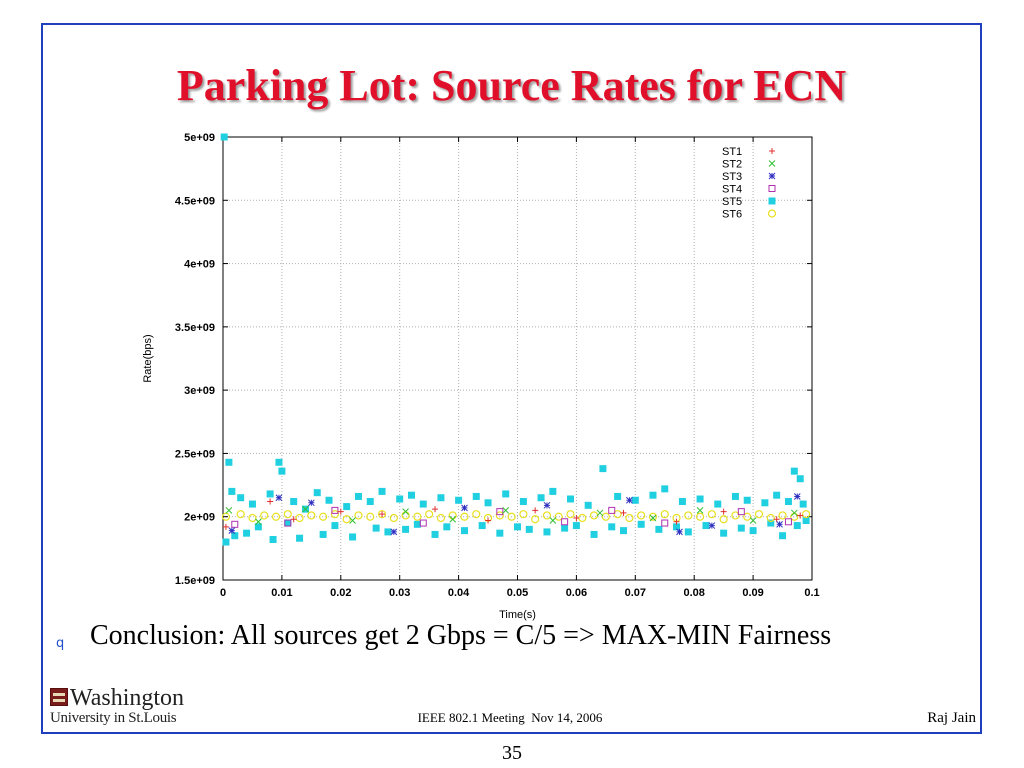 This screenshot has width=1024, height=768. I want to click on x-tick-label: 0.07, so click(635, 593).